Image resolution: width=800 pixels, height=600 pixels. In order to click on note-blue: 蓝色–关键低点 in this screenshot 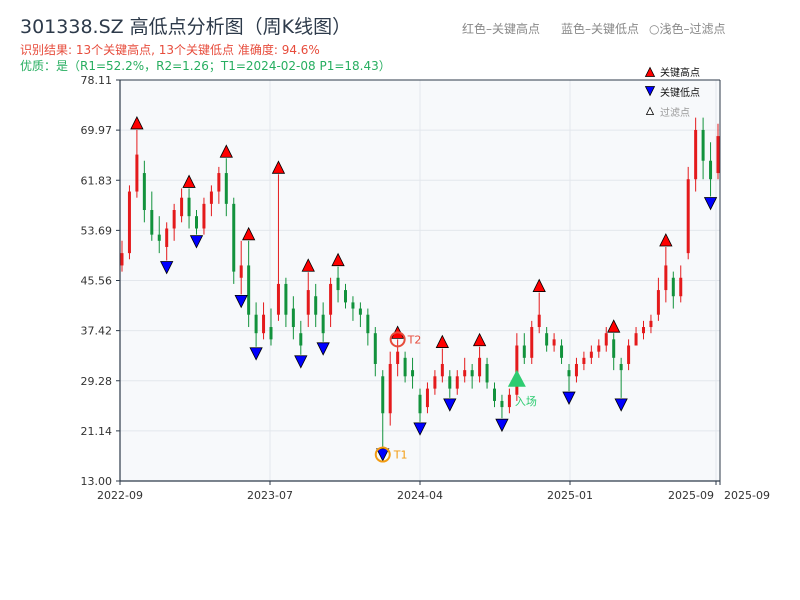, I will do `click(600, 29)`.